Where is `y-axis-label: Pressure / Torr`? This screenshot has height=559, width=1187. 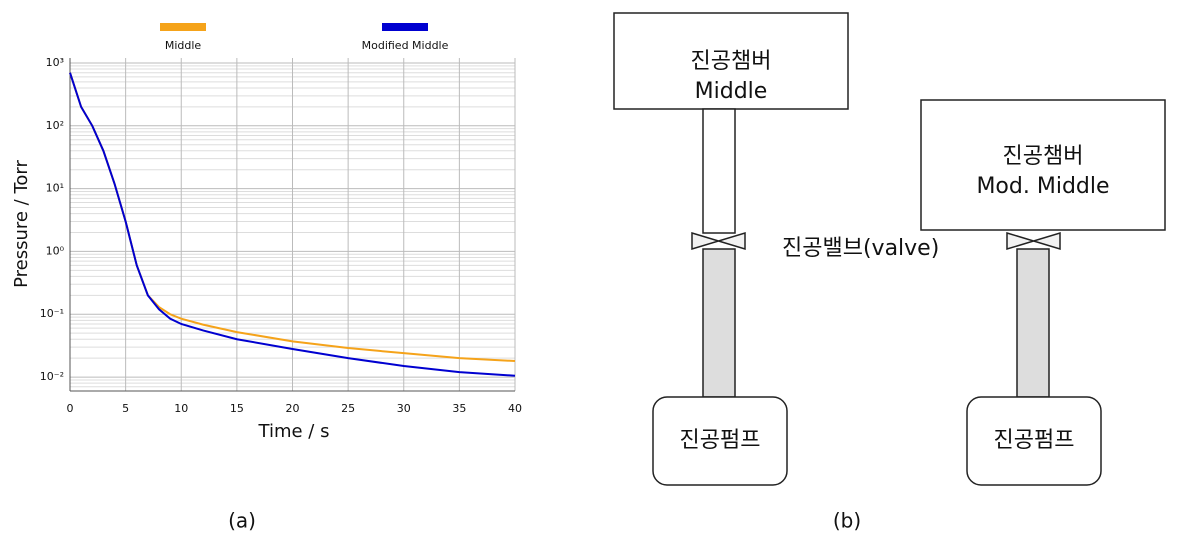 y-axis-label: Pressure / Torr is located at coordinates (21, 224).